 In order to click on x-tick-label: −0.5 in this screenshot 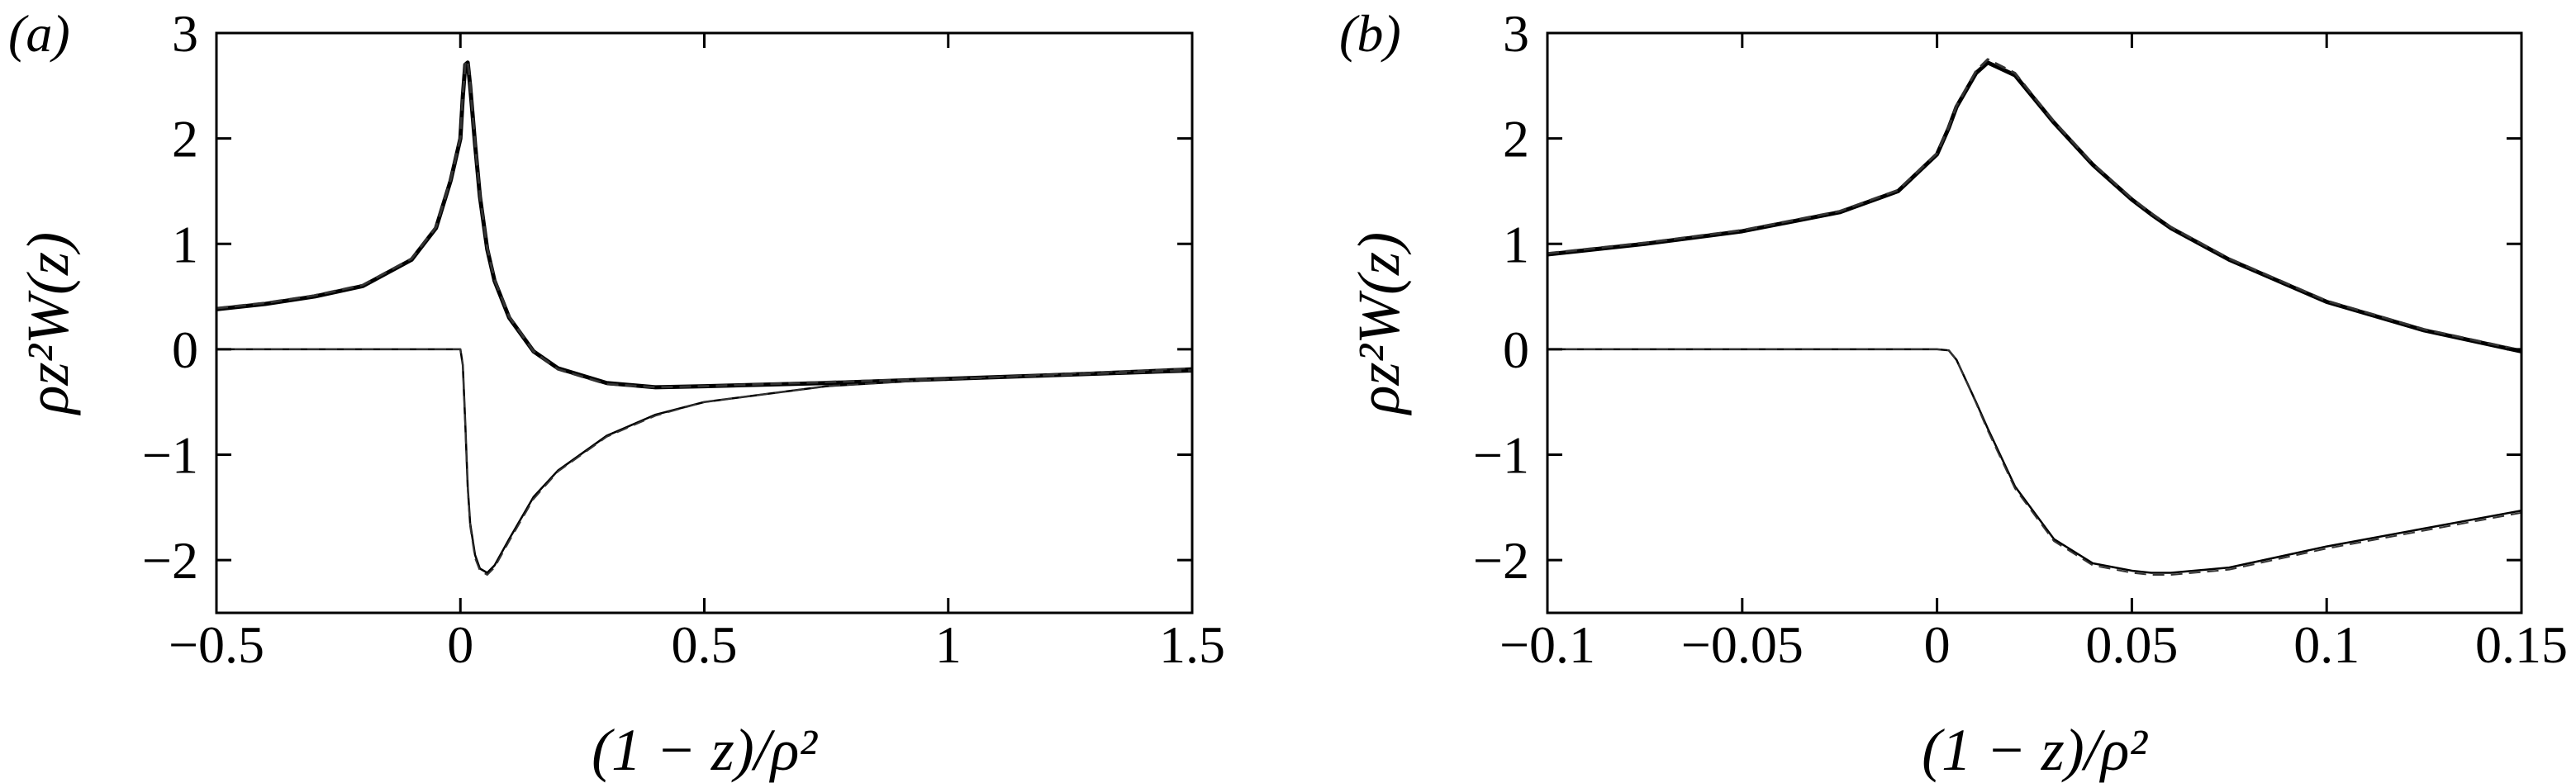, I will do `click(216, 644)`.